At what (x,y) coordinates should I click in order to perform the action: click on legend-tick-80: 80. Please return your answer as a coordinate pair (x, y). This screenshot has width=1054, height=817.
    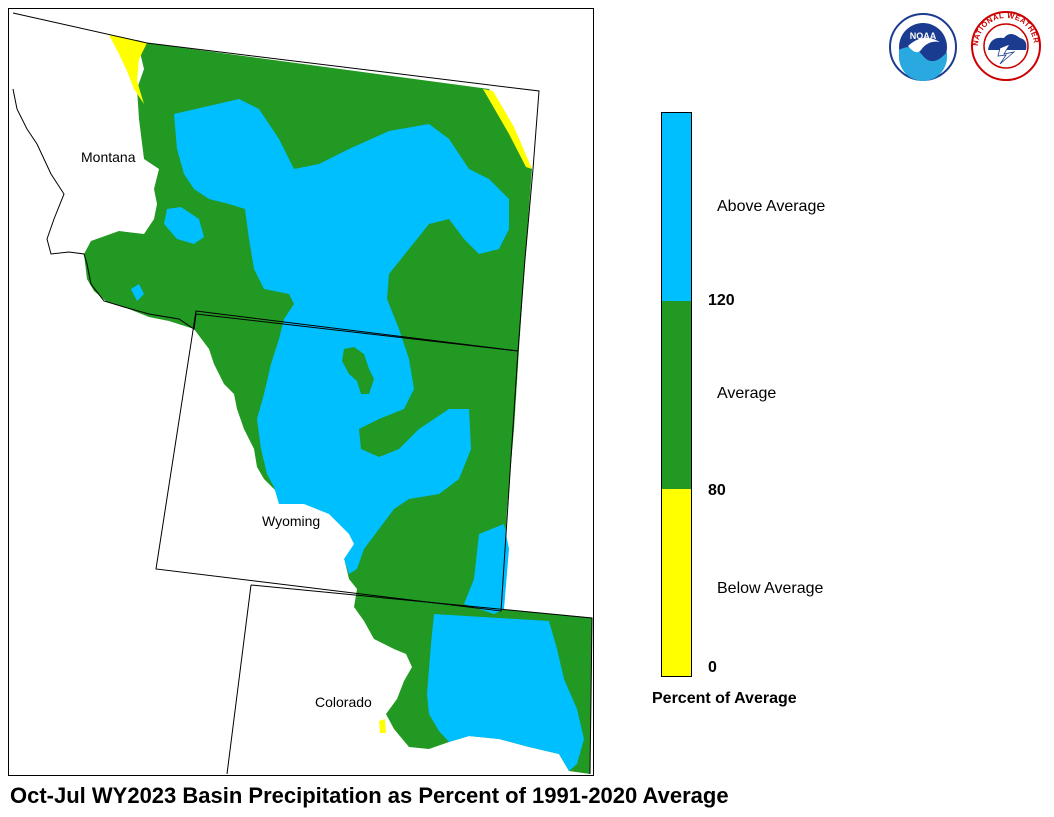
    Looking at the image, I should click on (717, 490).